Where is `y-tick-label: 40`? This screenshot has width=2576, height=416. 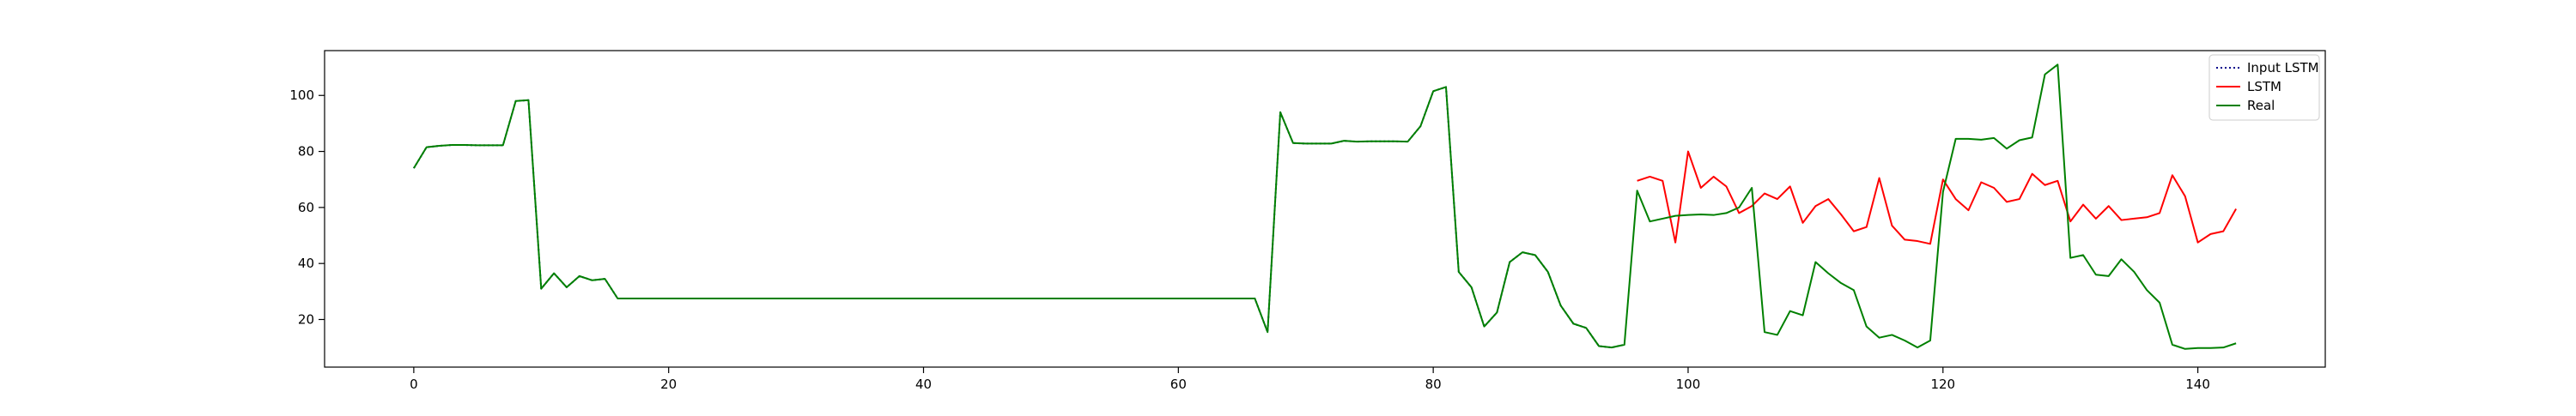
y-tick-label: 40 is located at coordinates (306, 263).